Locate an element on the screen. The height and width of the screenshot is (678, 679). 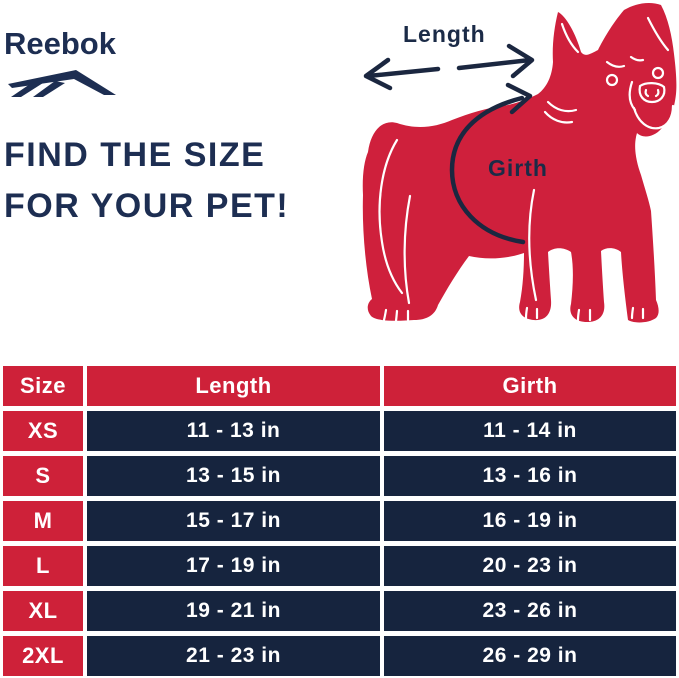
length-value-xs: 11 - 13 in is located at coordinates (233, 431).